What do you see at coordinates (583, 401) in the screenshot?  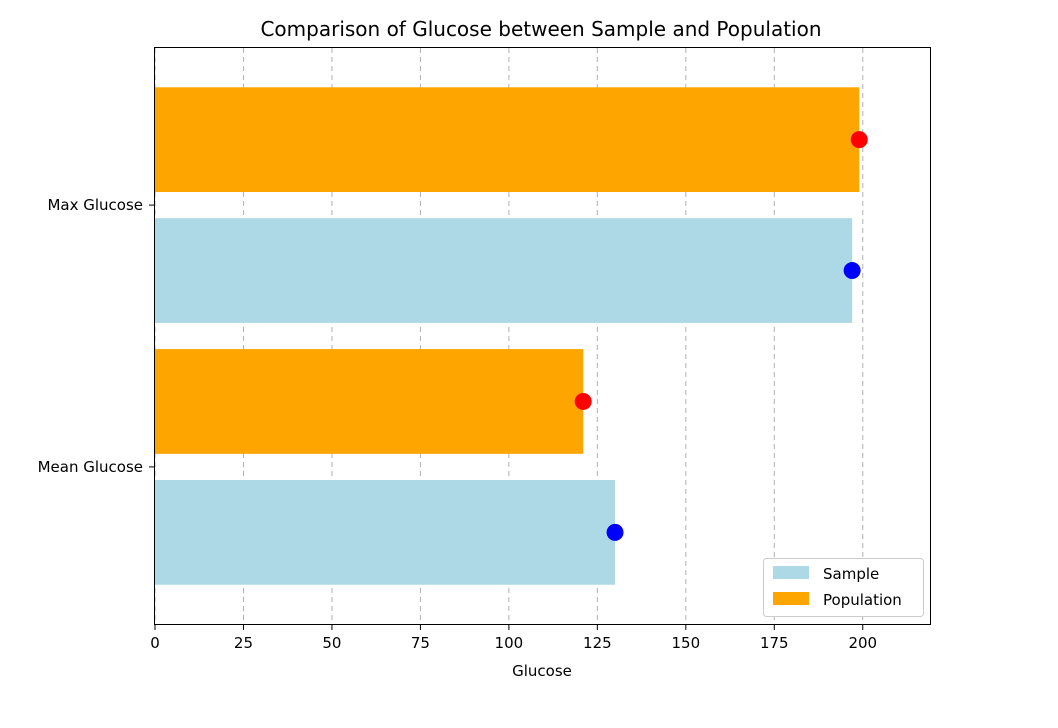 I see `marker-population-mean-glucose` at bounding box center [583, 401].